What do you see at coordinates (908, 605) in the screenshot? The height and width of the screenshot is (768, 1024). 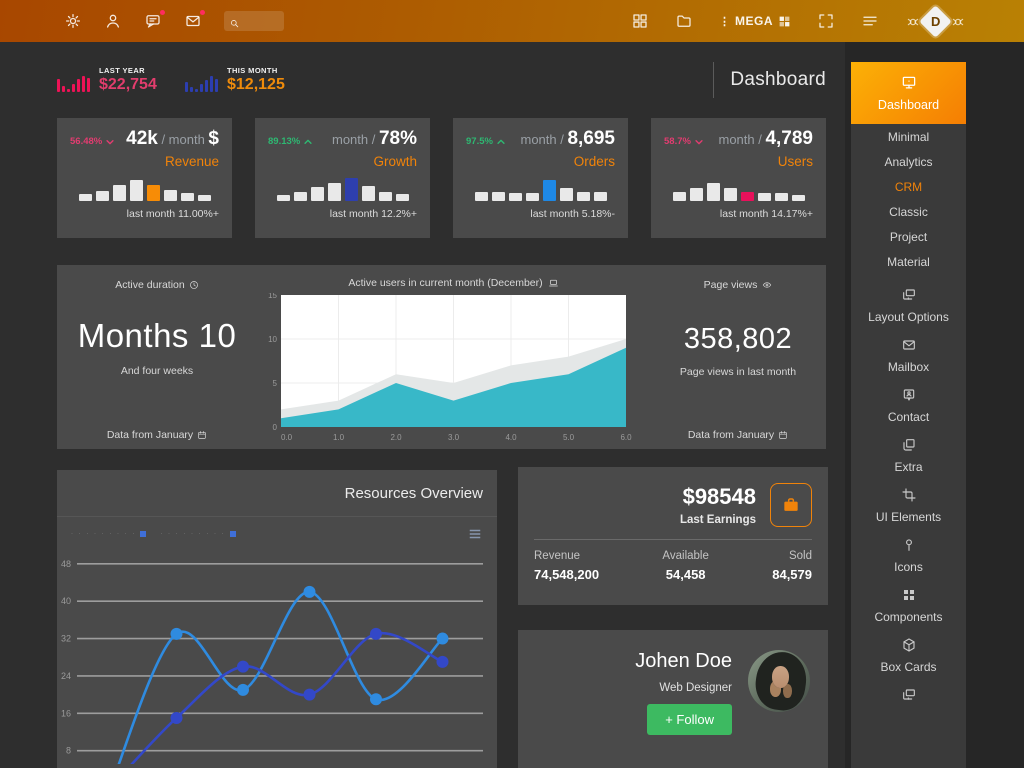 I see `sidebar-item-components: Components` at bounding box center [908, 605].